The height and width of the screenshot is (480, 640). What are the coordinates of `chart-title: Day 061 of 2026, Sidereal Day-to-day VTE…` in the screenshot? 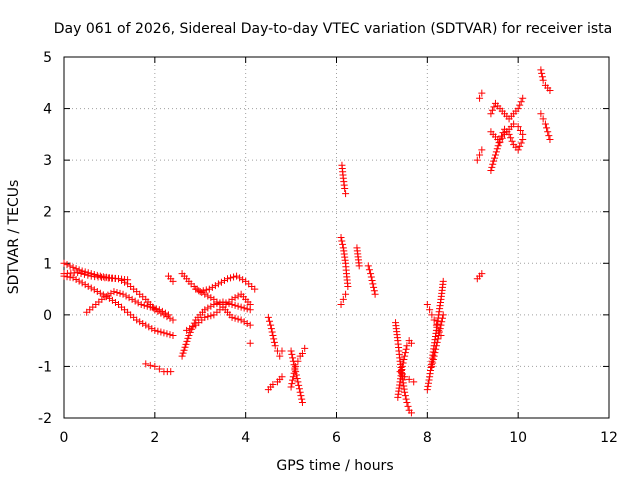 It's located at (333, 29).